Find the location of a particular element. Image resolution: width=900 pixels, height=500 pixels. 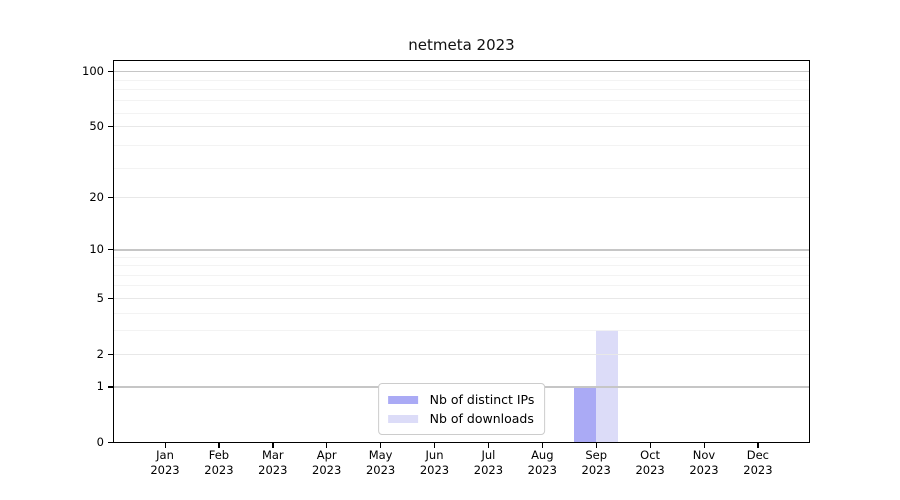

x-tick-label: Jan 2023 is located at coordinates (165, 462).